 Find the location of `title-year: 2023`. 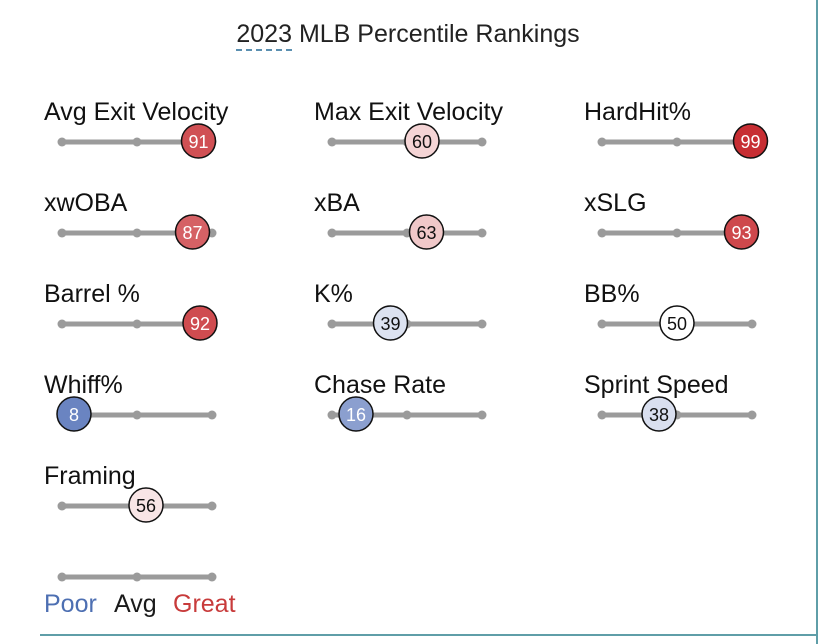

title-year: 2023 is located at coordinates (264, 35).